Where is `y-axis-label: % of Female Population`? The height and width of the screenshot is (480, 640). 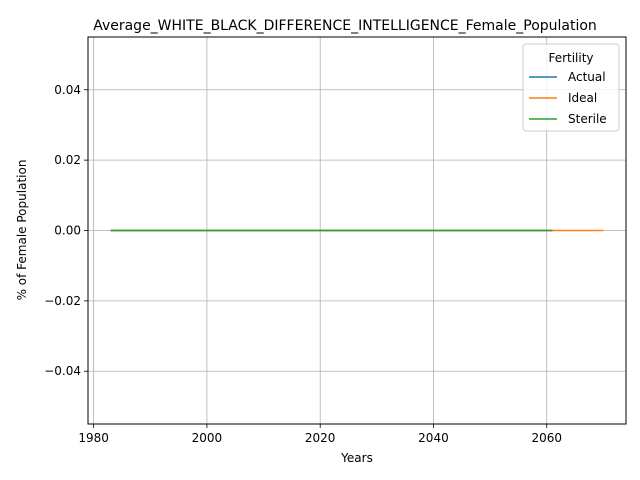 y-axis-label: % of Female Population is located at coordinates (22, 230).